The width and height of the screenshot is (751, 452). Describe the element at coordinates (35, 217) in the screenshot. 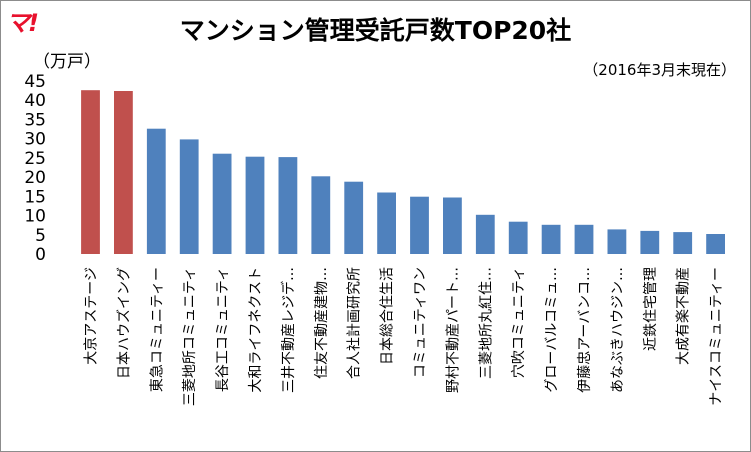

I see `y-tick-label: 10` at that location.